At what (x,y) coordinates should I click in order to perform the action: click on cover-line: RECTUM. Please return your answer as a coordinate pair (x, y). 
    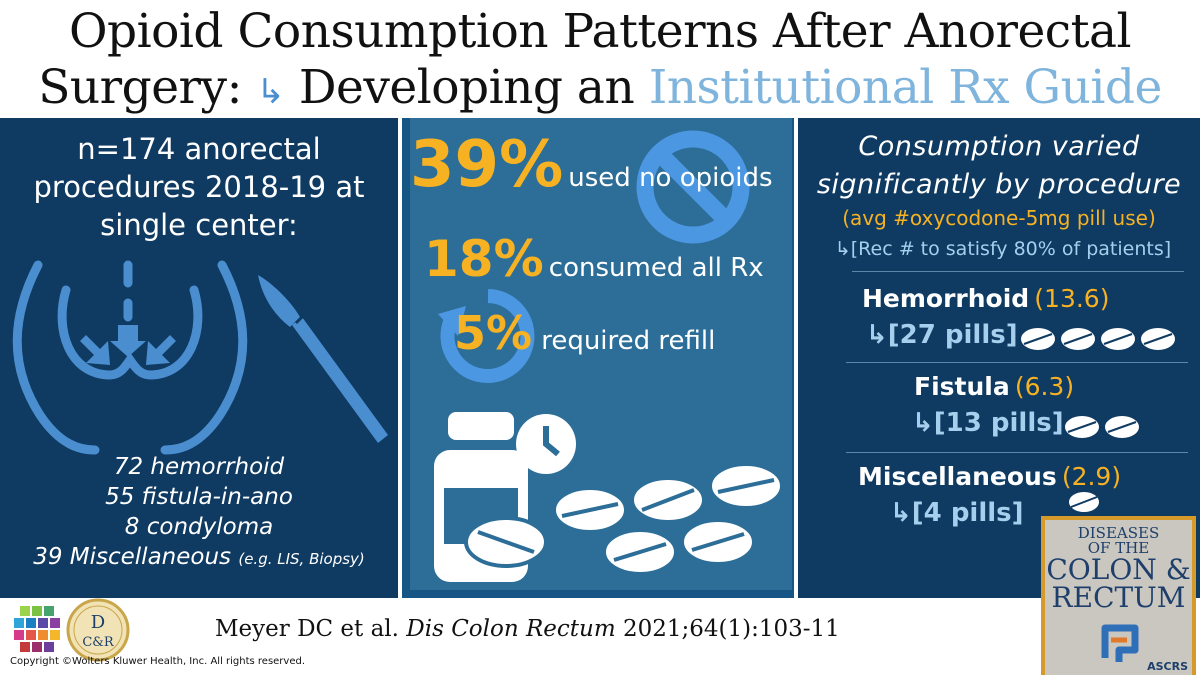
    Looking at the image, I should click on (1118, 597).